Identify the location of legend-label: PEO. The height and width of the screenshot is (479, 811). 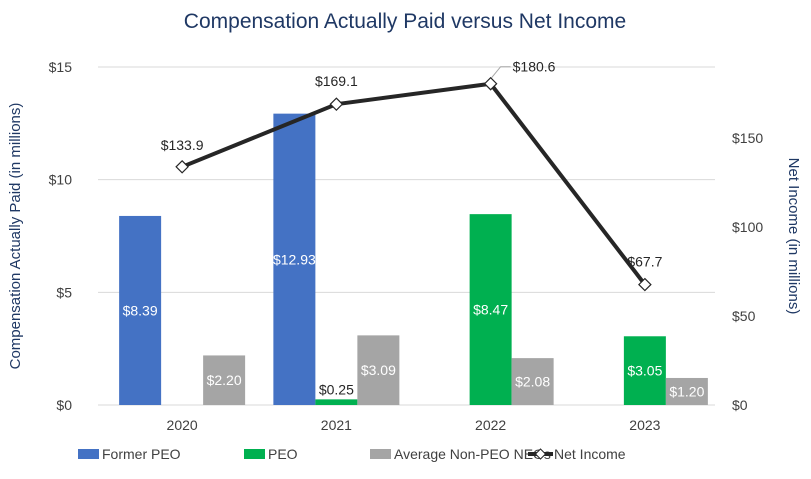
(283, 454).